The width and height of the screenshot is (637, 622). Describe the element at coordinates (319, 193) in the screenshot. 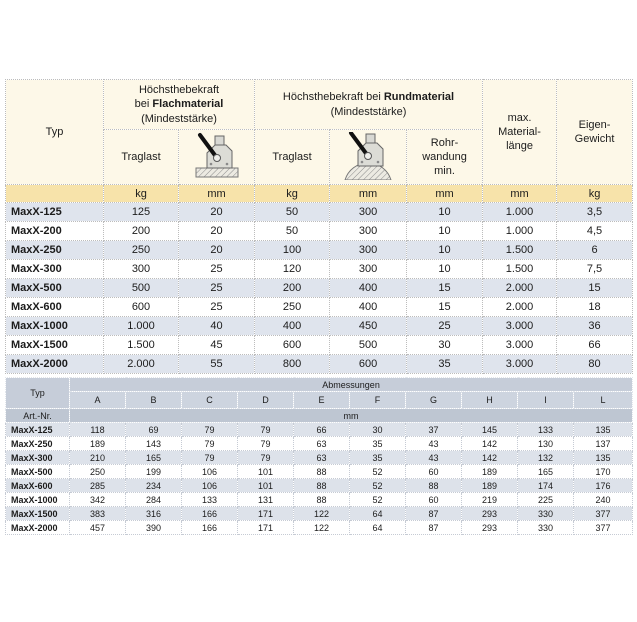

I see `units-row: kg mm kg mm mm mm kg` at that location.